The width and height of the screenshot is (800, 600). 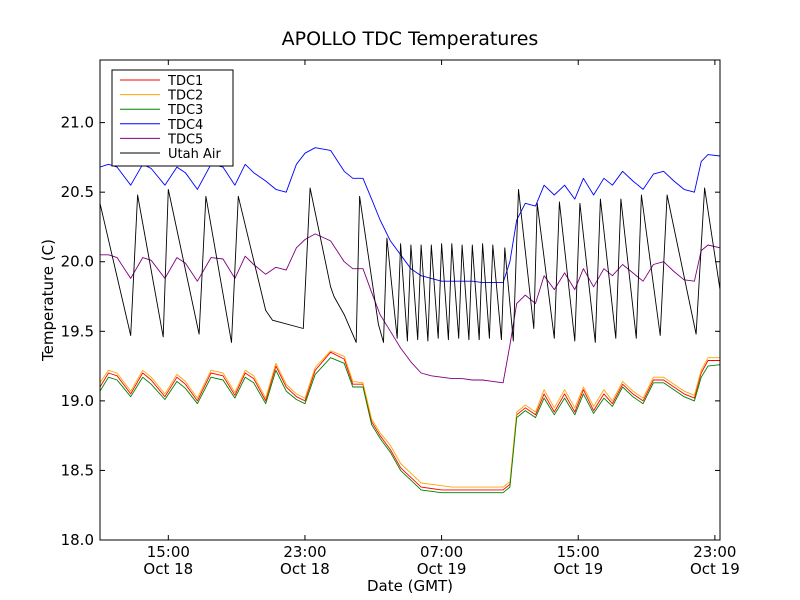 I want to click on y-tick-label: 18.5, so click(x=77, y=470).